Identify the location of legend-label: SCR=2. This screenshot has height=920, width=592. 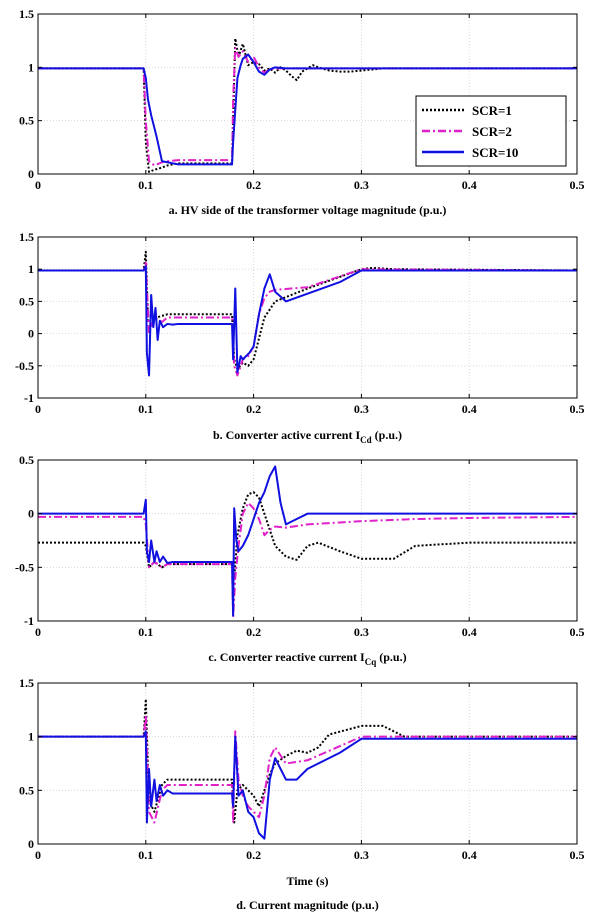
(492, 131).